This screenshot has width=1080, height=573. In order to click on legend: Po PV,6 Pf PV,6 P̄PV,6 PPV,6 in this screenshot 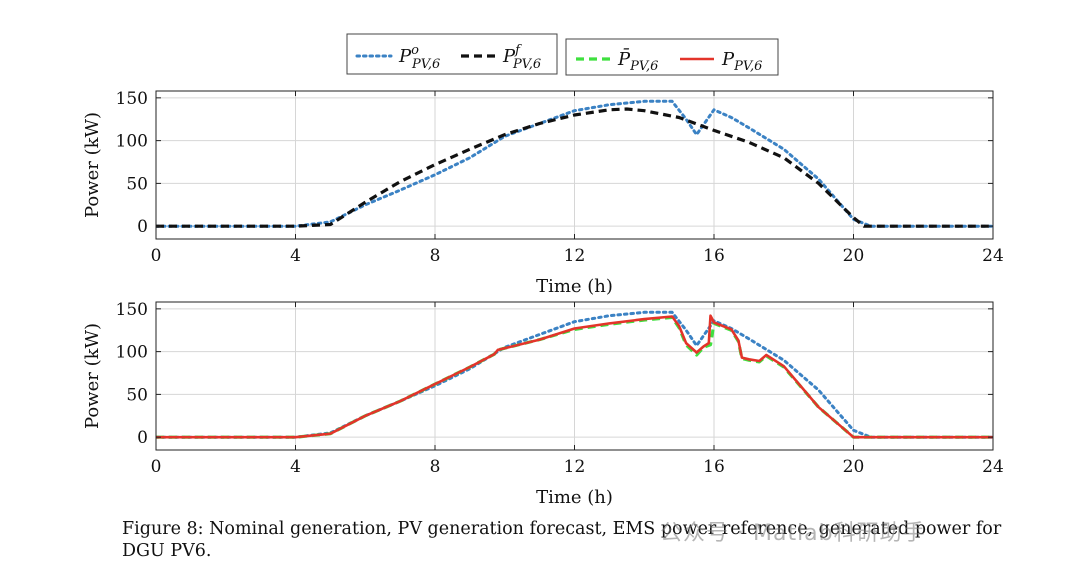, I will do `click(562, 54)`.